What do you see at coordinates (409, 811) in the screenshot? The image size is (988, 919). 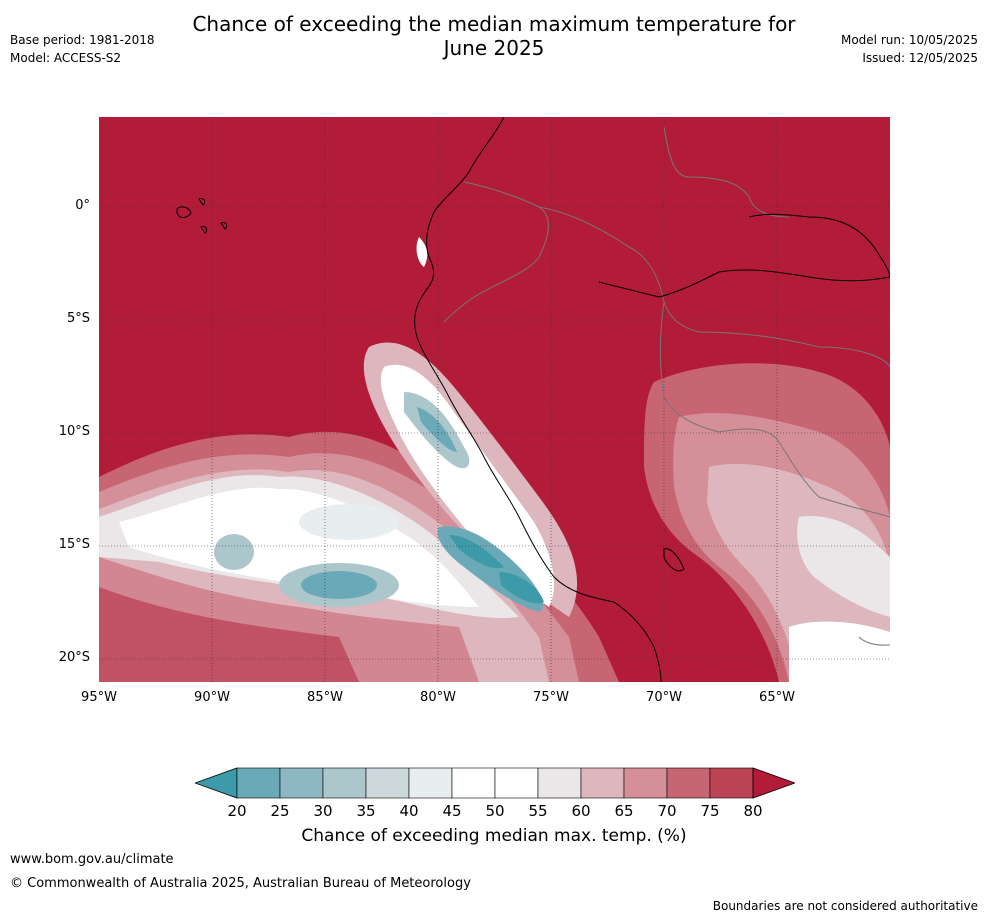 I see `colorbar-tick-label: 40` at bounding box center [409, 811].